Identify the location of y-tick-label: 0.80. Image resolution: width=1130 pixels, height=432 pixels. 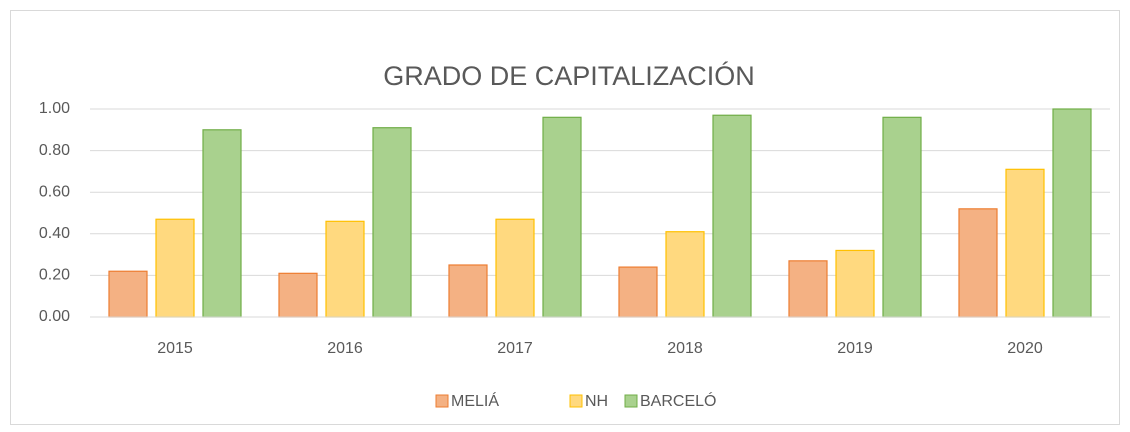
(54, 150).